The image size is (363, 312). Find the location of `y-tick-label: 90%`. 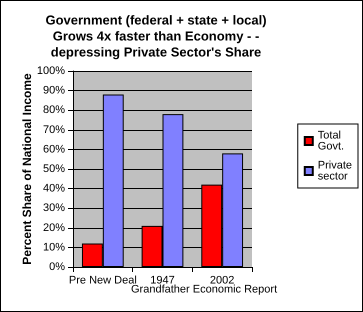

y-tick-label: 90% is located at coordinates (54, 90).